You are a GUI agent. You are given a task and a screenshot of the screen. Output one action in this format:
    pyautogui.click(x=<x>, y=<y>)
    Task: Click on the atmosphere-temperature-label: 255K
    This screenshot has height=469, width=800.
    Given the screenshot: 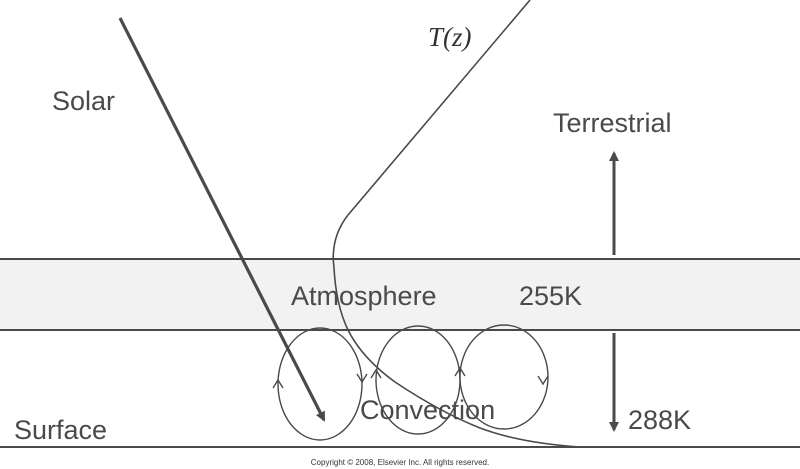 What is the action you would take?
    pyautogui.click(x=551, y=296)
    